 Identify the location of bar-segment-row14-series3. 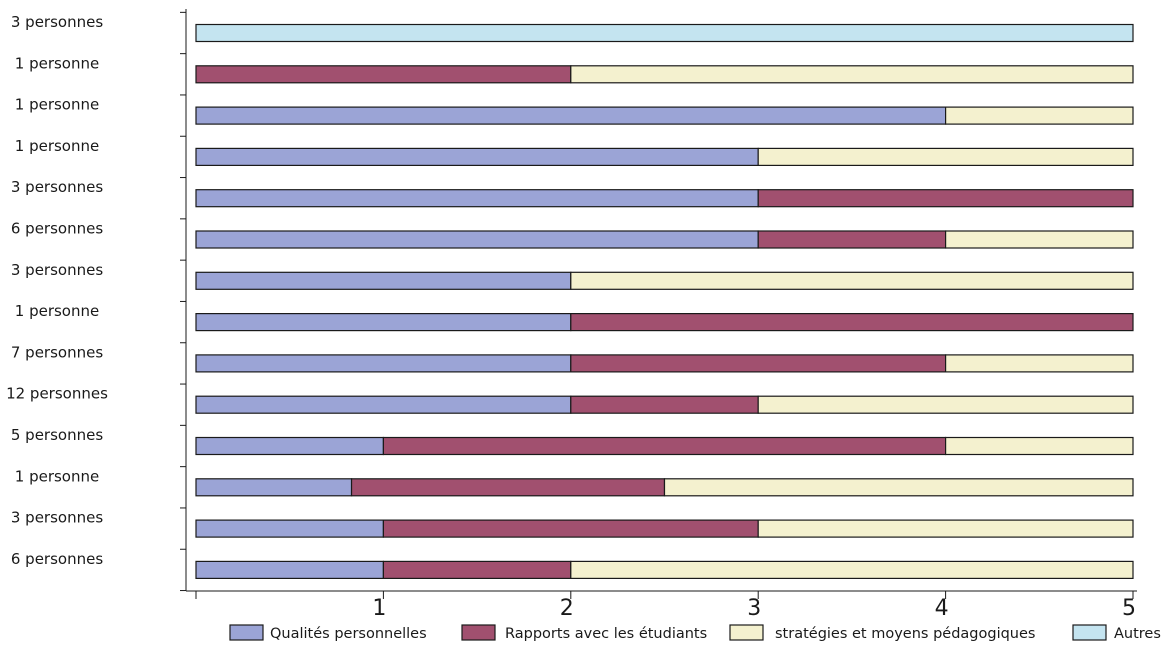
(852, 570).